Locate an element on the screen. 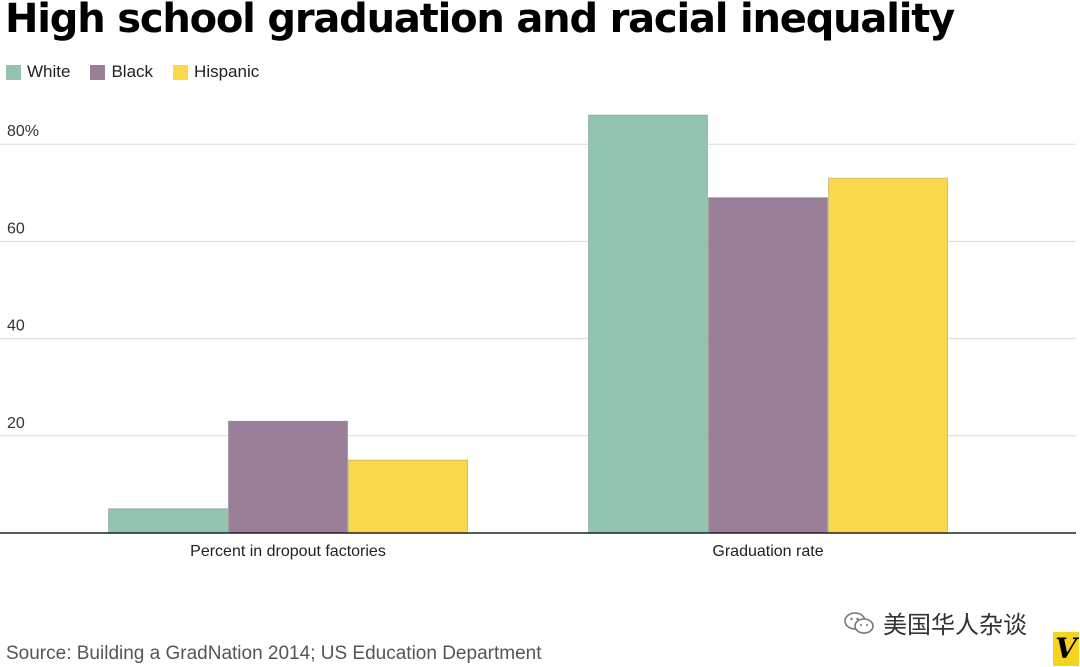 This screenshot has height=667, width=1080. bar-hispanic-dropout-factories is located at coordinates (408, 496).